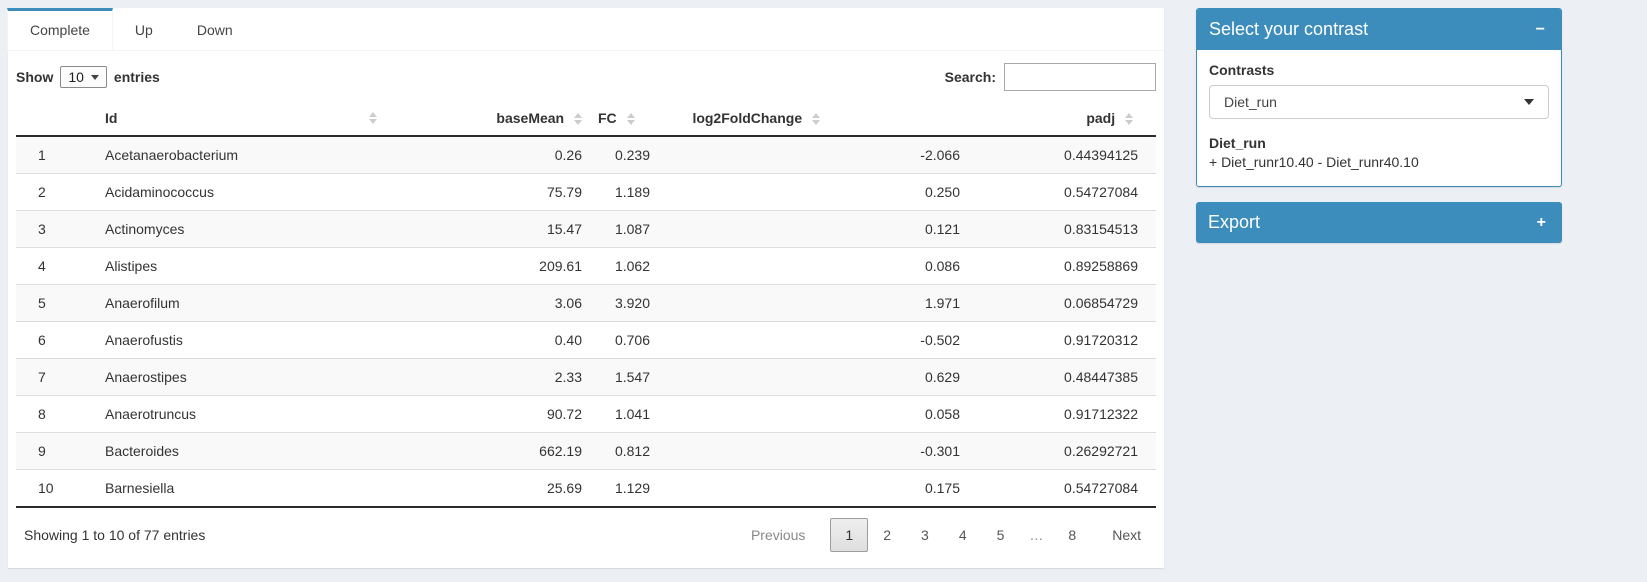 The width and height of the screenshot is (1647, 582). I want to click on table-cell-padj: 0.06854729, so click(1101, 303).